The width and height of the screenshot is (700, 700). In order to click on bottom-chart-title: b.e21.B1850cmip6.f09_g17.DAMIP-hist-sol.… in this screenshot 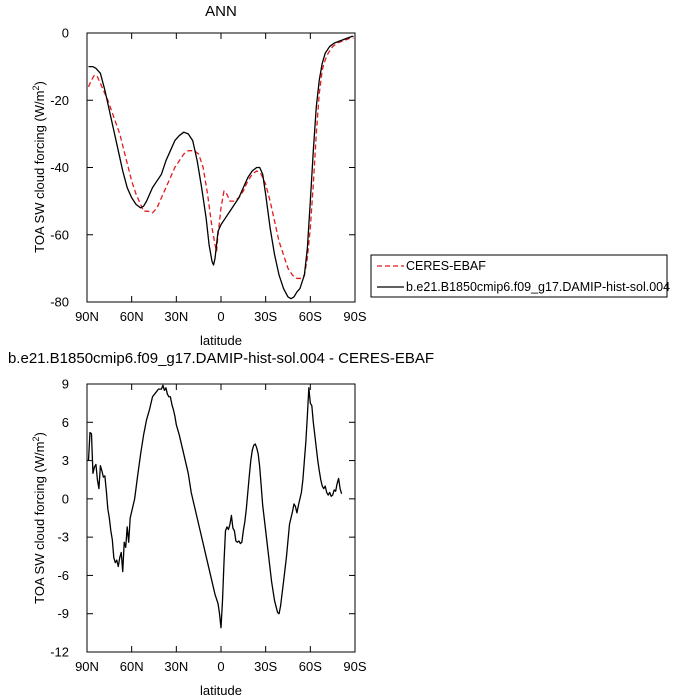, I will do `click(221, 358)`.